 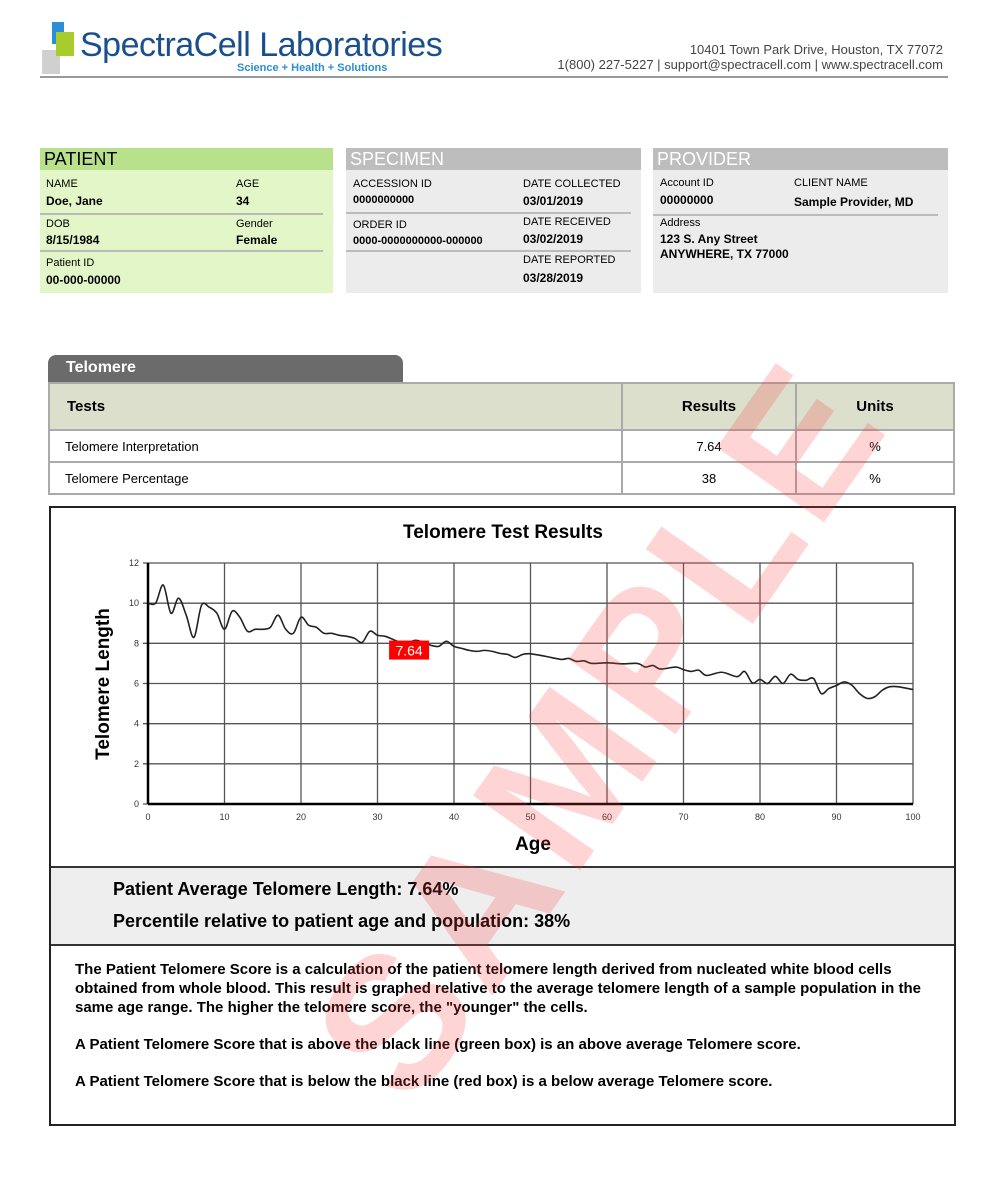 I want to click on accession-id: 0000000000, so click(x=384, y=200).